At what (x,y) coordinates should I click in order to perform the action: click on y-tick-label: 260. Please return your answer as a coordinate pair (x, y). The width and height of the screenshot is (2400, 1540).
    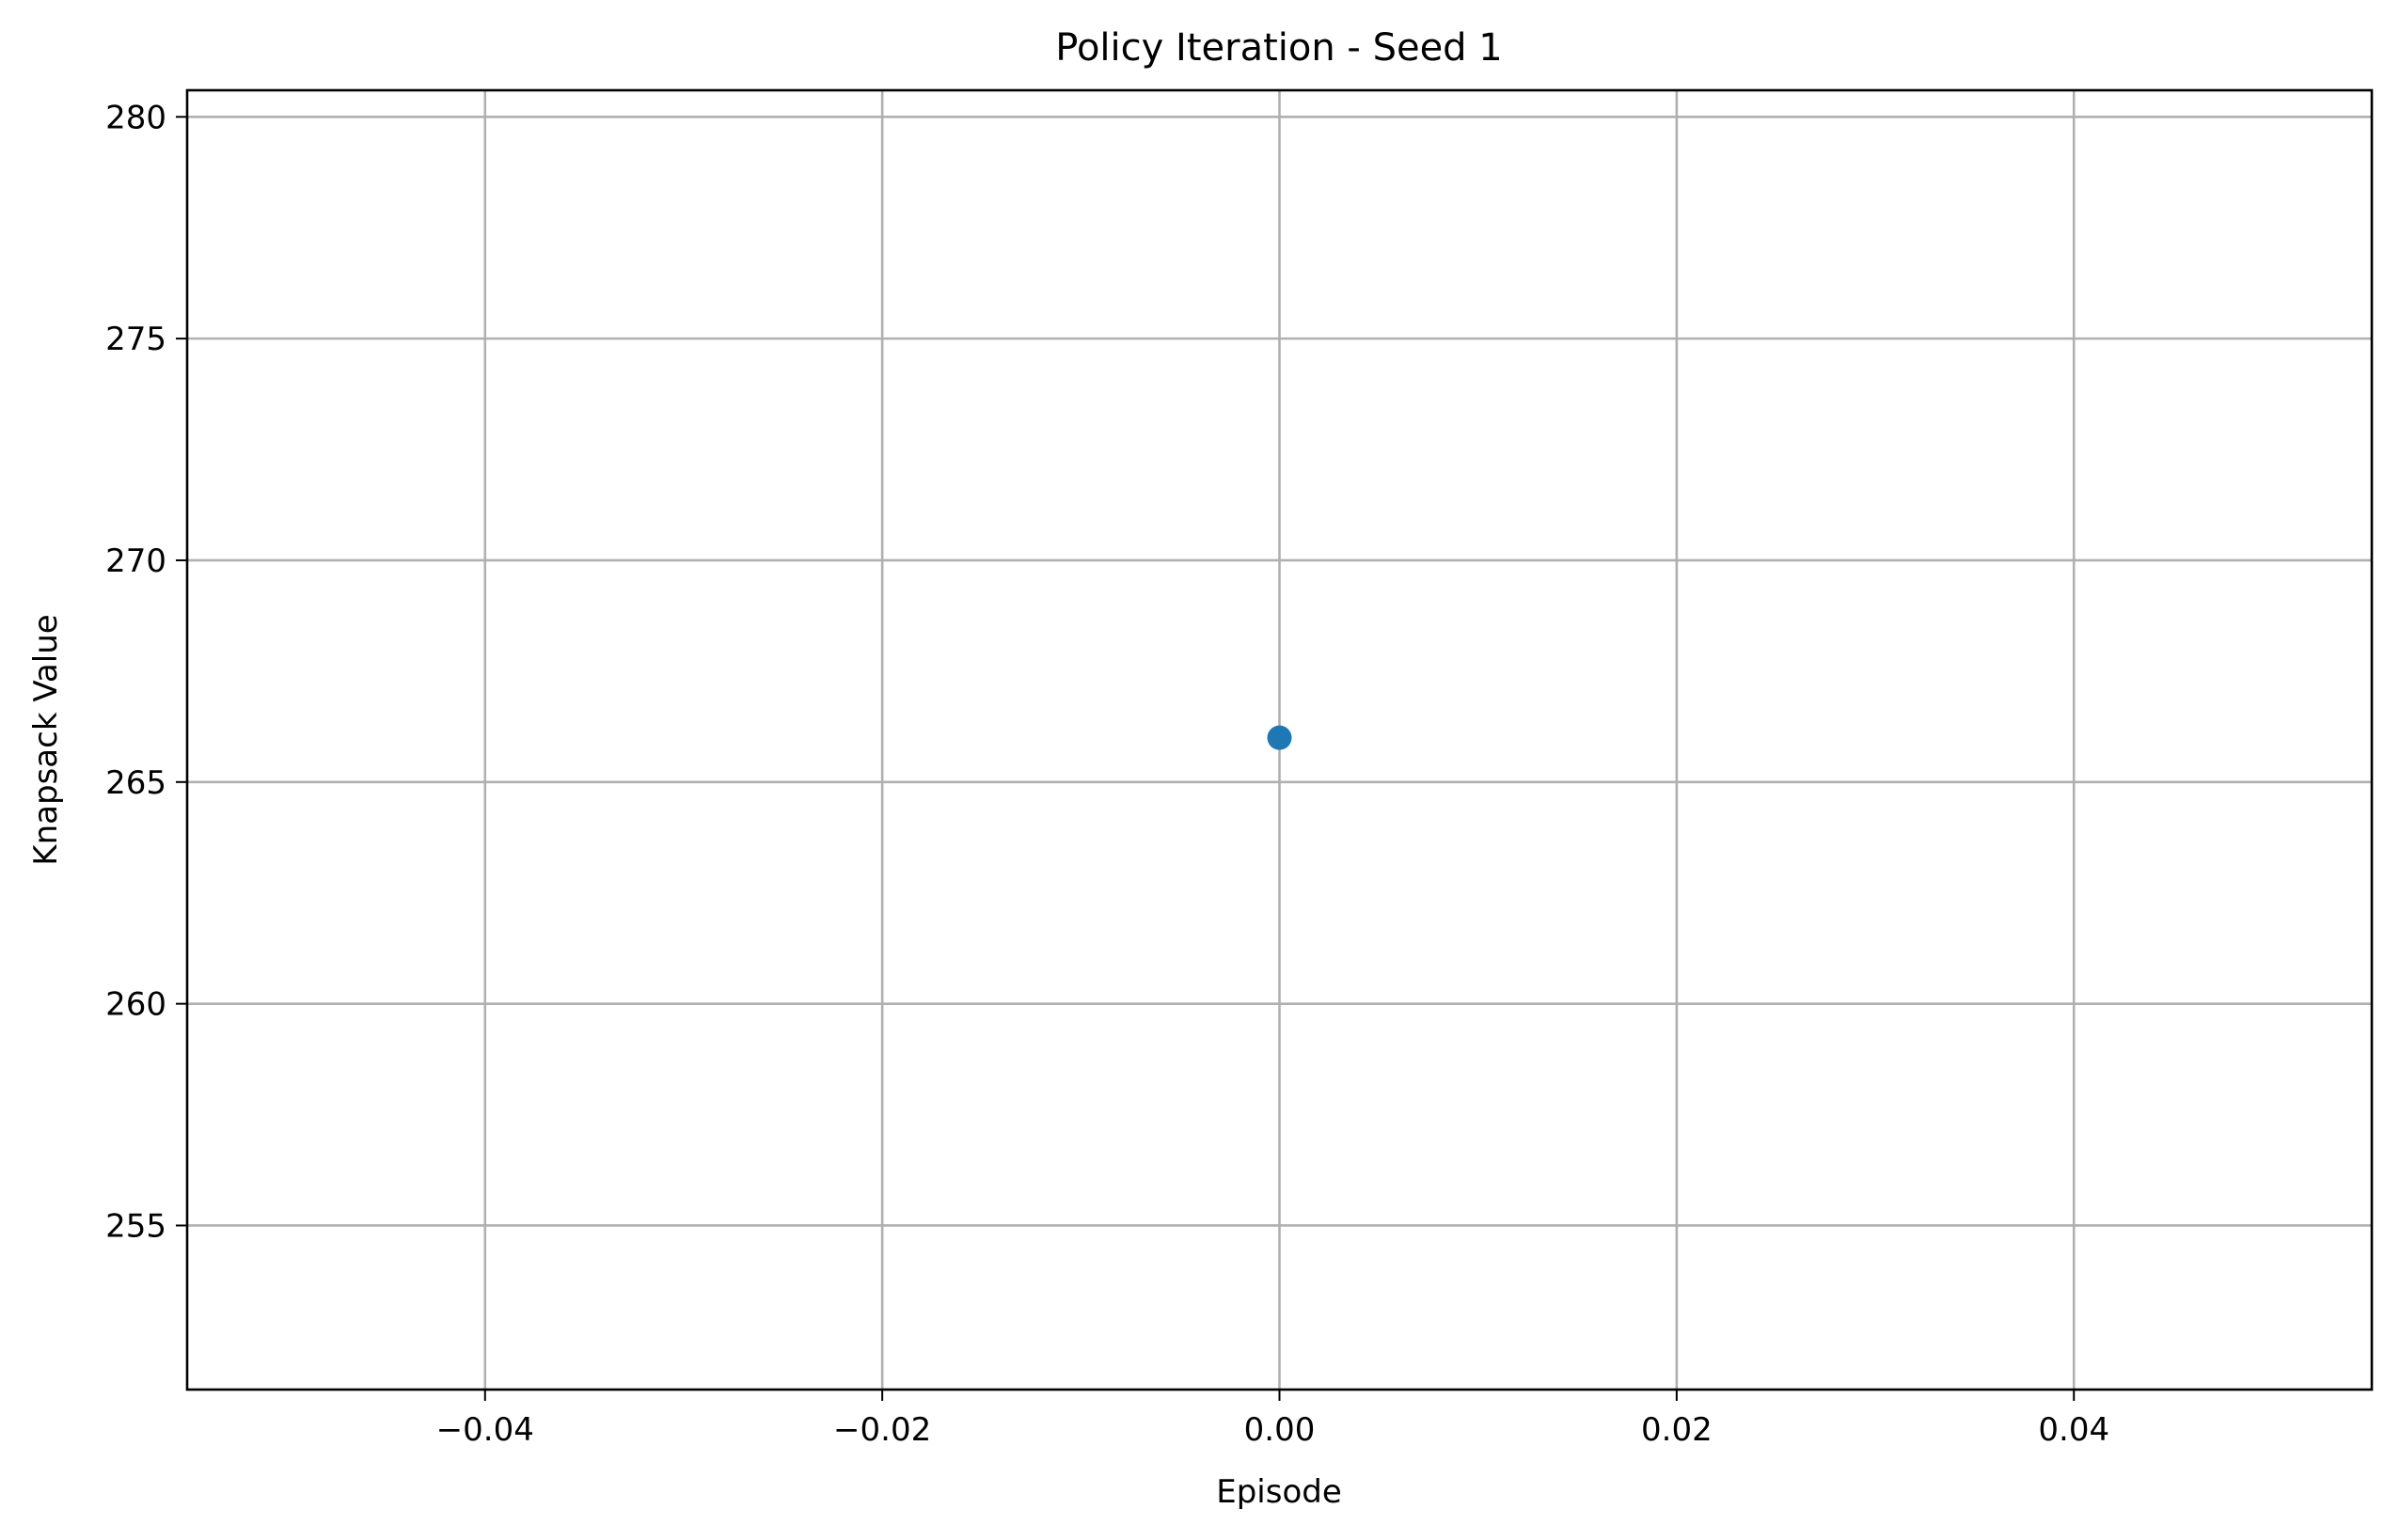
    Looking at the image, I should click on (135, 1005).